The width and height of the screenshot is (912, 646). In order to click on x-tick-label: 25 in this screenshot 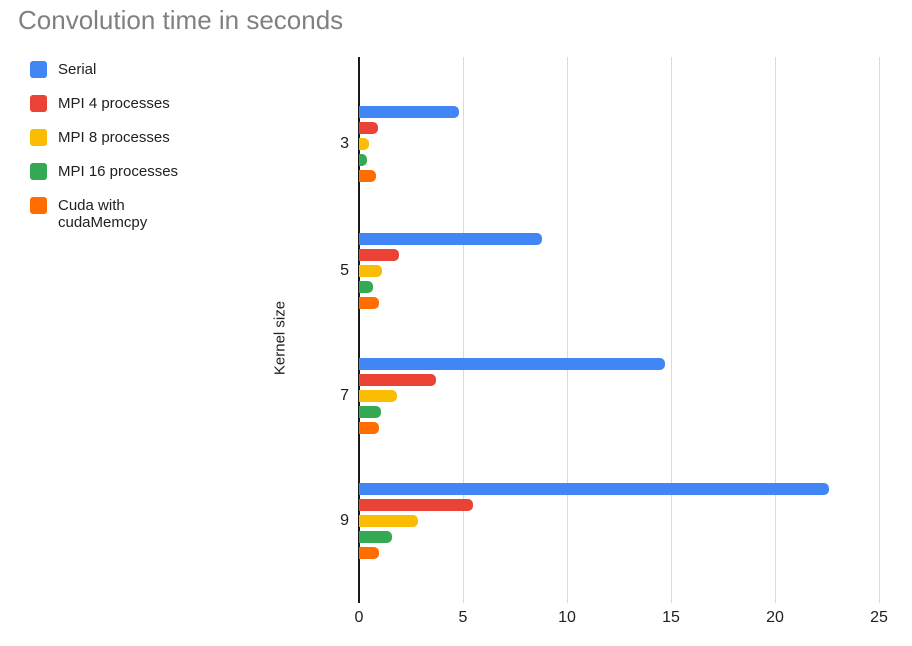, I will do `click(879, 617)`.